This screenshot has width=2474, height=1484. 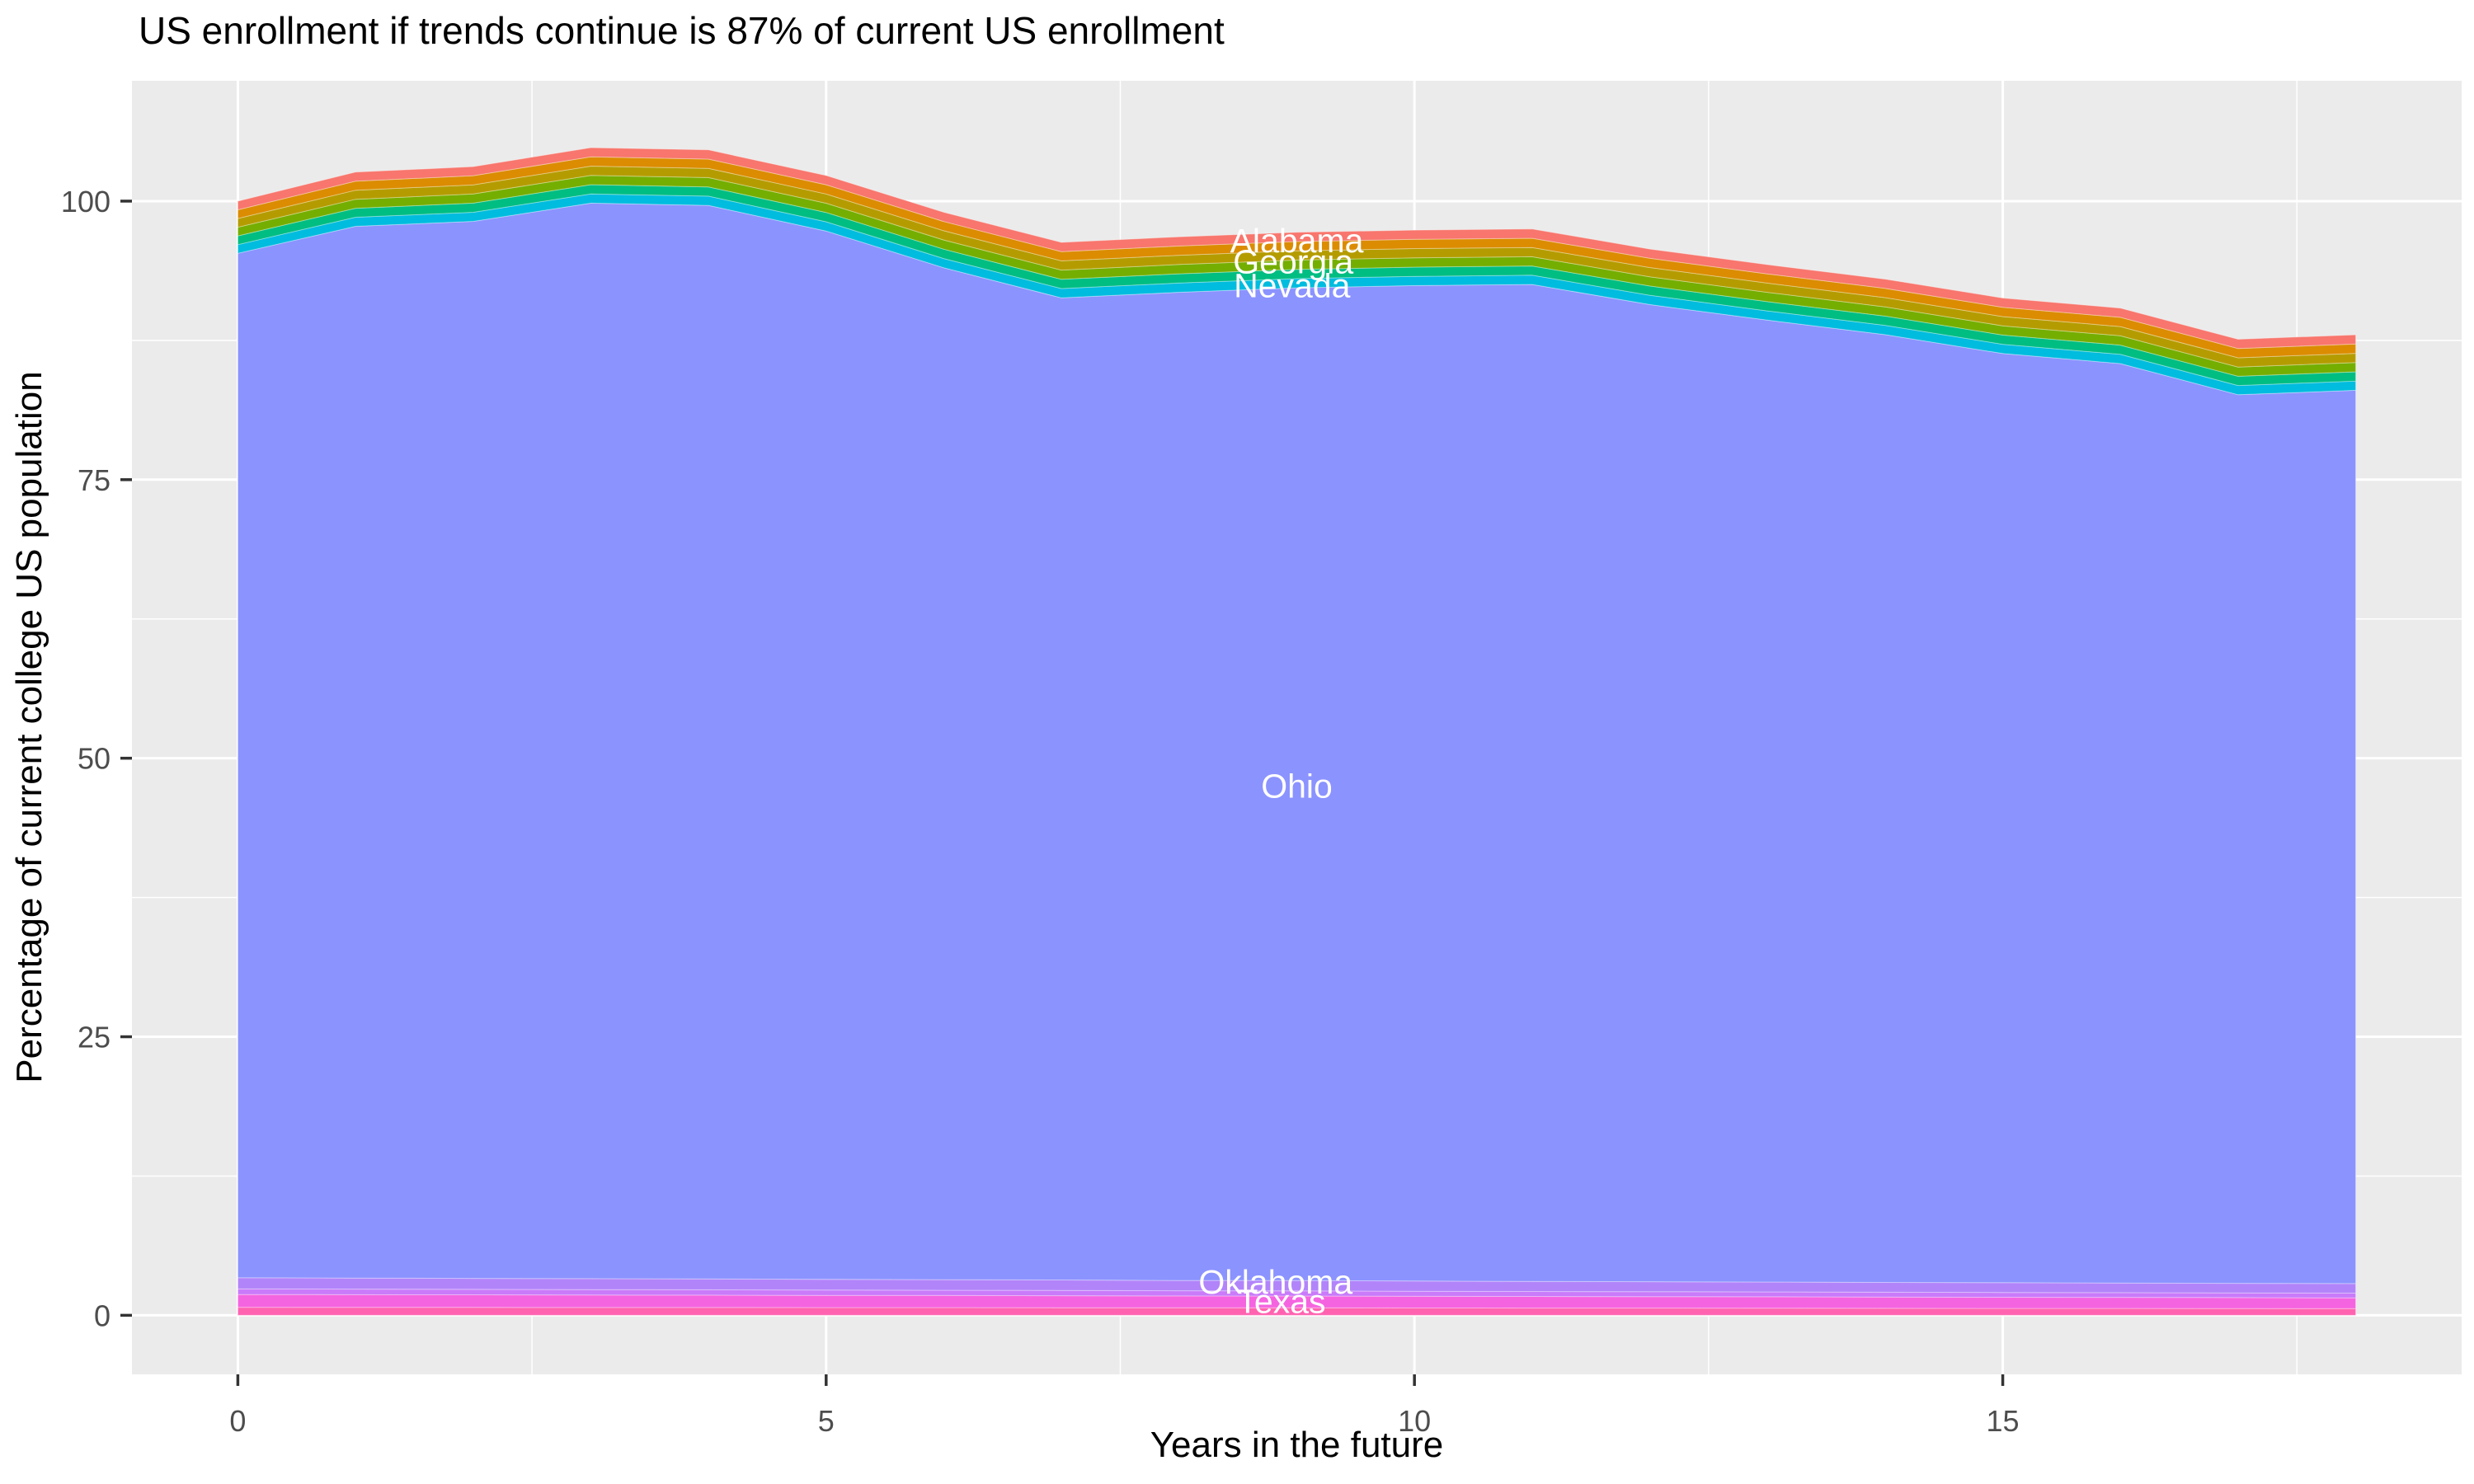 I want to click on x-tick-label: 0, so click(x=237, y=1421).